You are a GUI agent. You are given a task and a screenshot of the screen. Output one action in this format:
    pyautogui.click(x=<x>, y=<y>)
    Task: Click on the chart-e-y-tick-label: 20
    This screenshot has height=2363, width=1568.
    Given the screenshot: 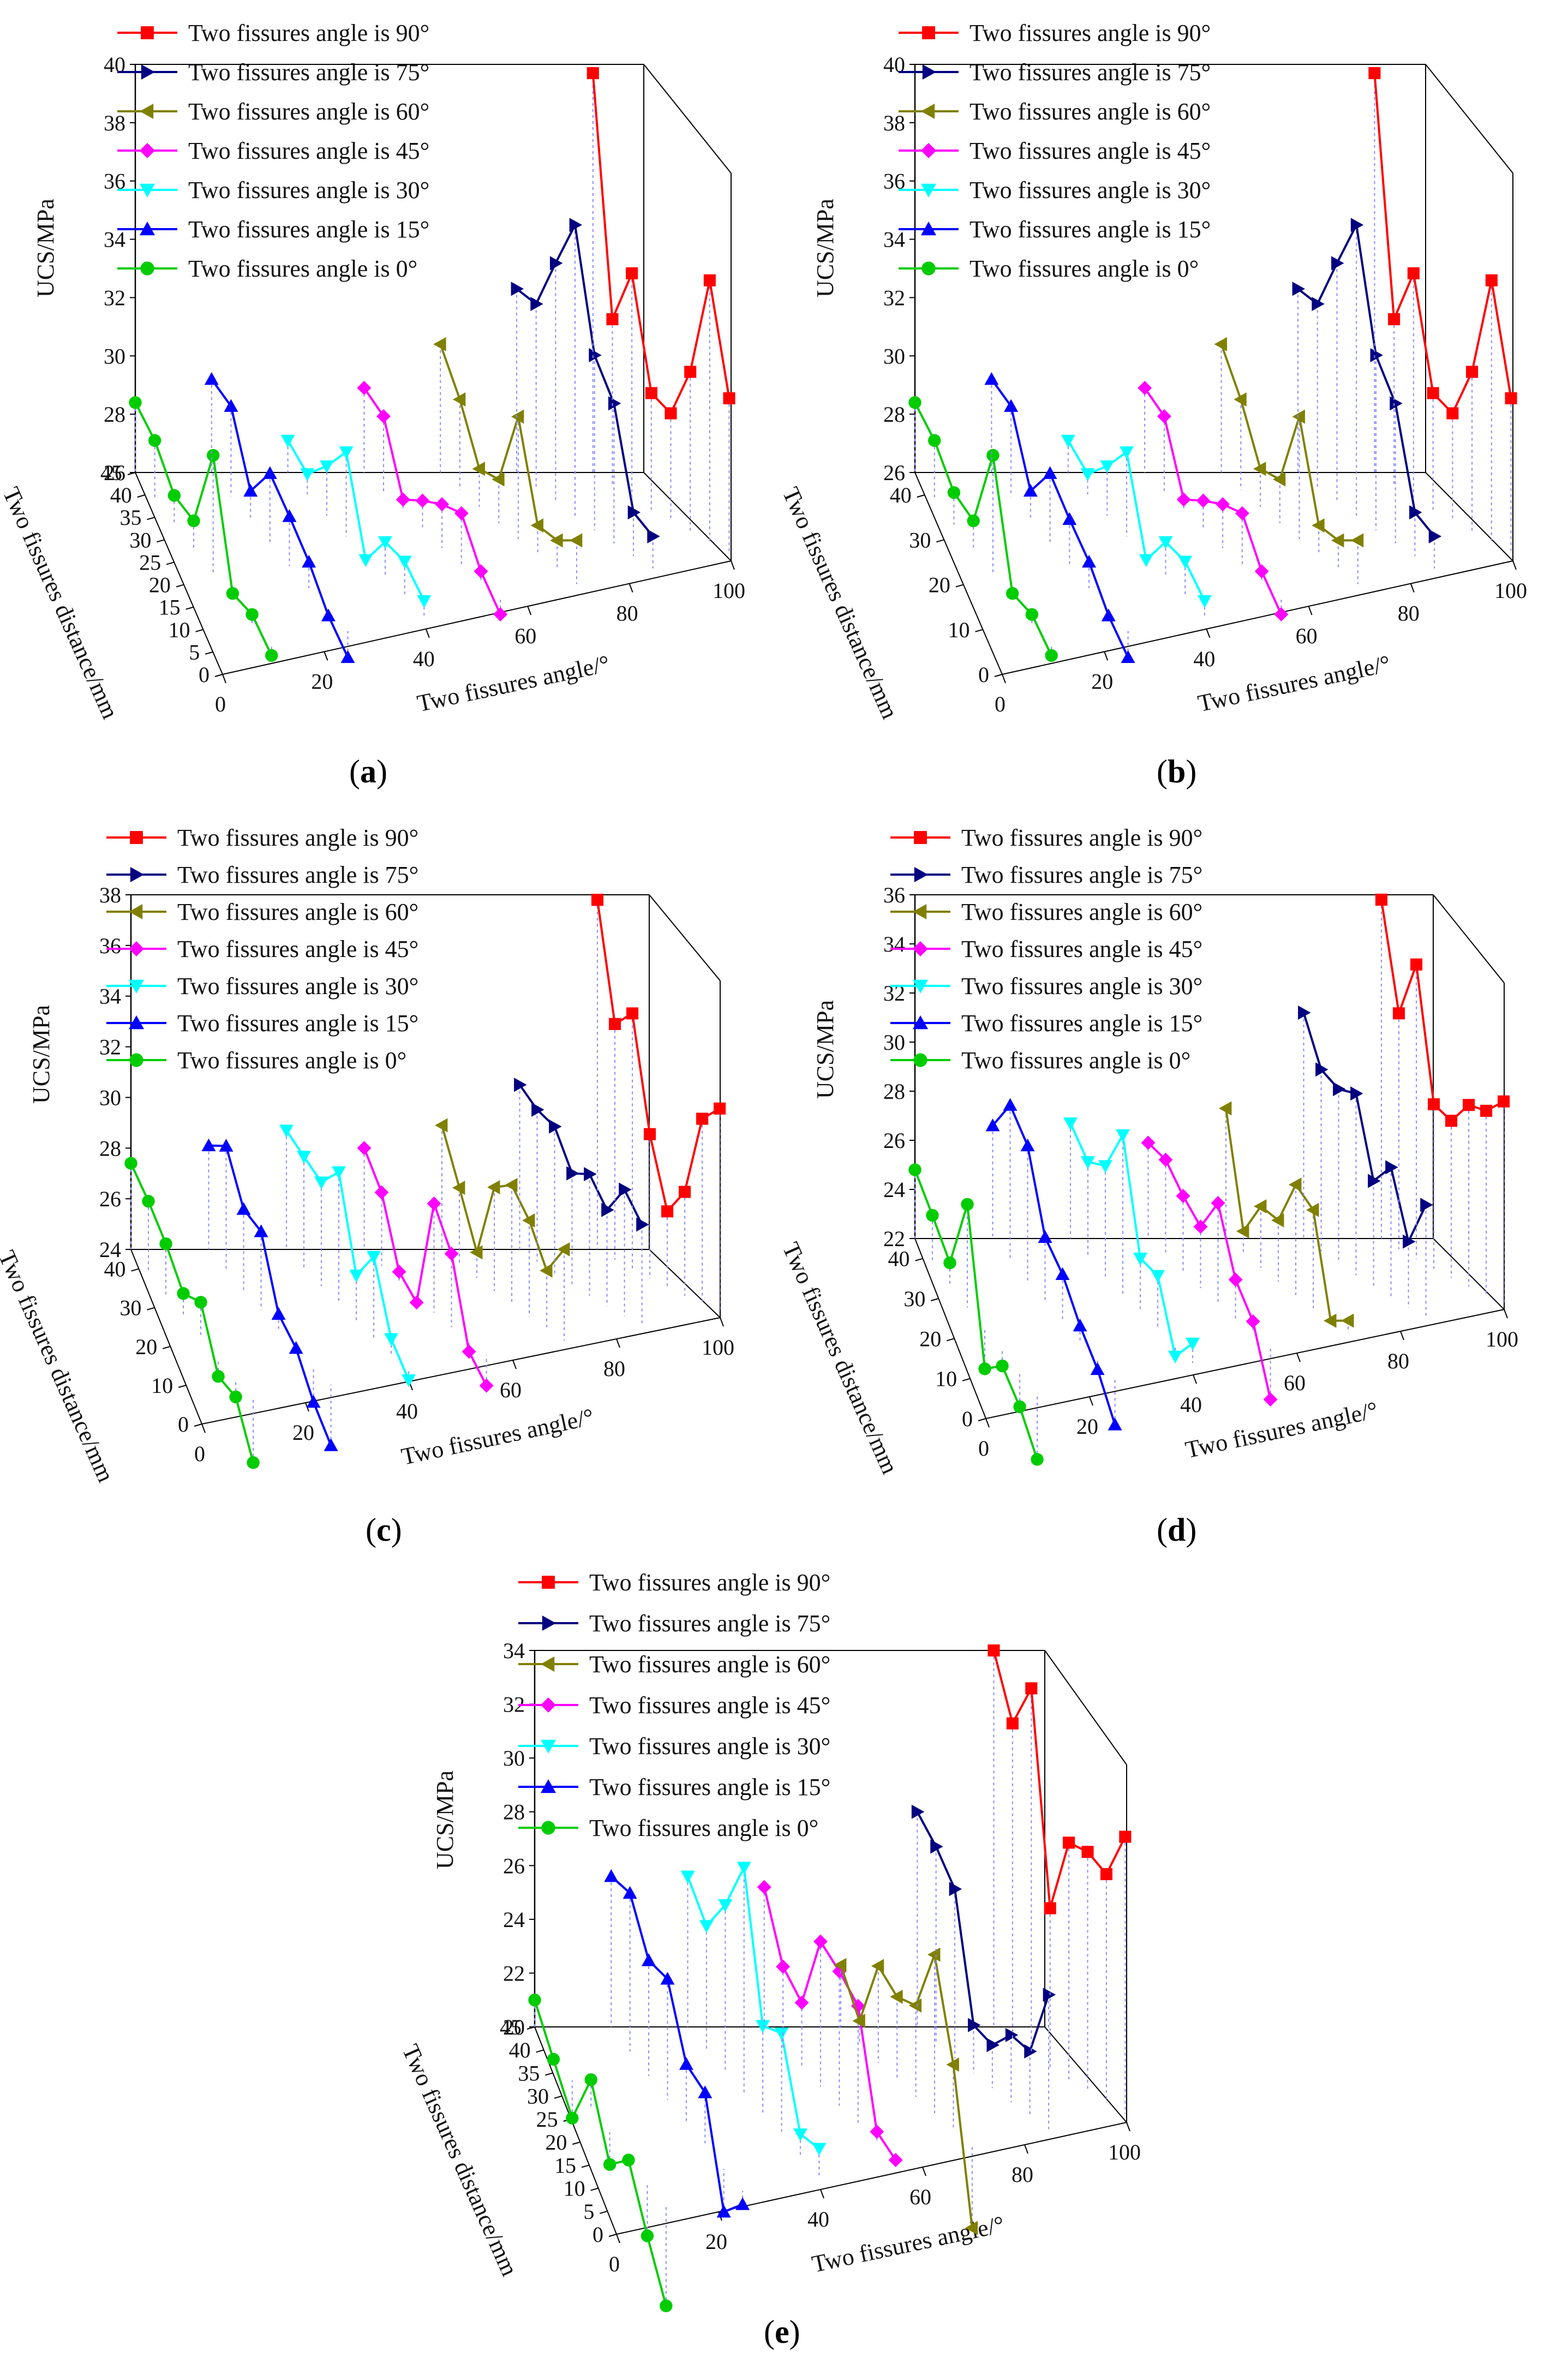 What is the action you would take?
    pyautogui.click(x=514, y=2027)
    